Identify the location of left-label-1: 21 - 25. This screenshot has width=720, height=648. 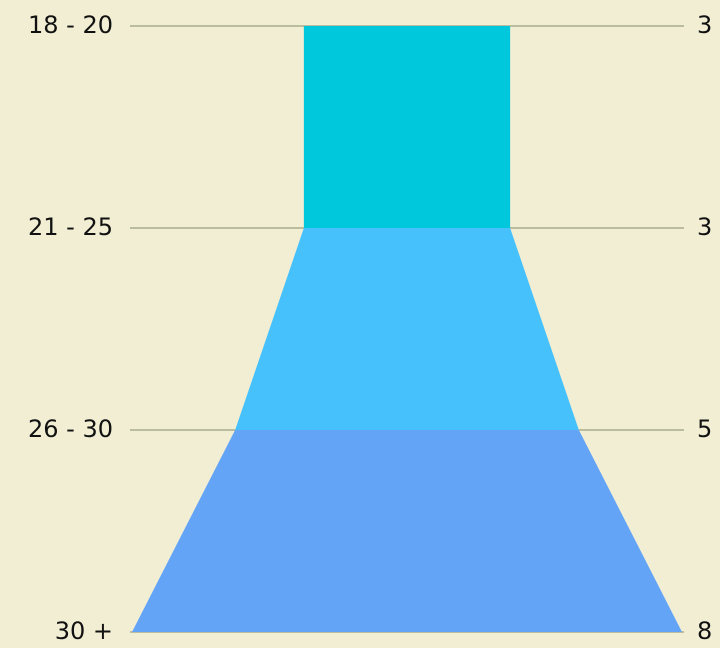
(70, 227).